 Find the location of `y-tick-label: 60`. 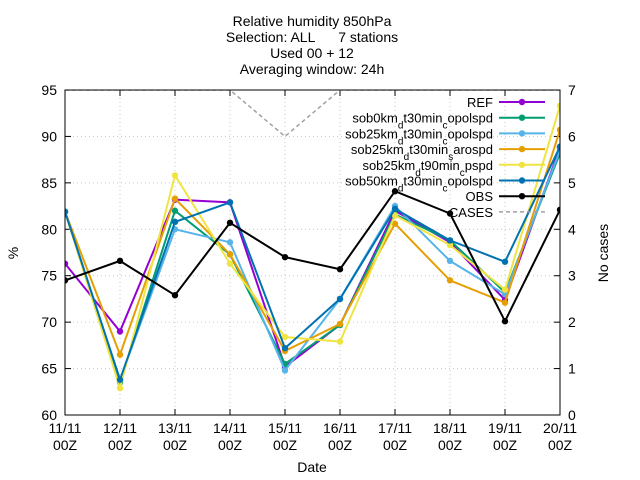

y-tick-label: 60 is located at coordinates (49, 415).